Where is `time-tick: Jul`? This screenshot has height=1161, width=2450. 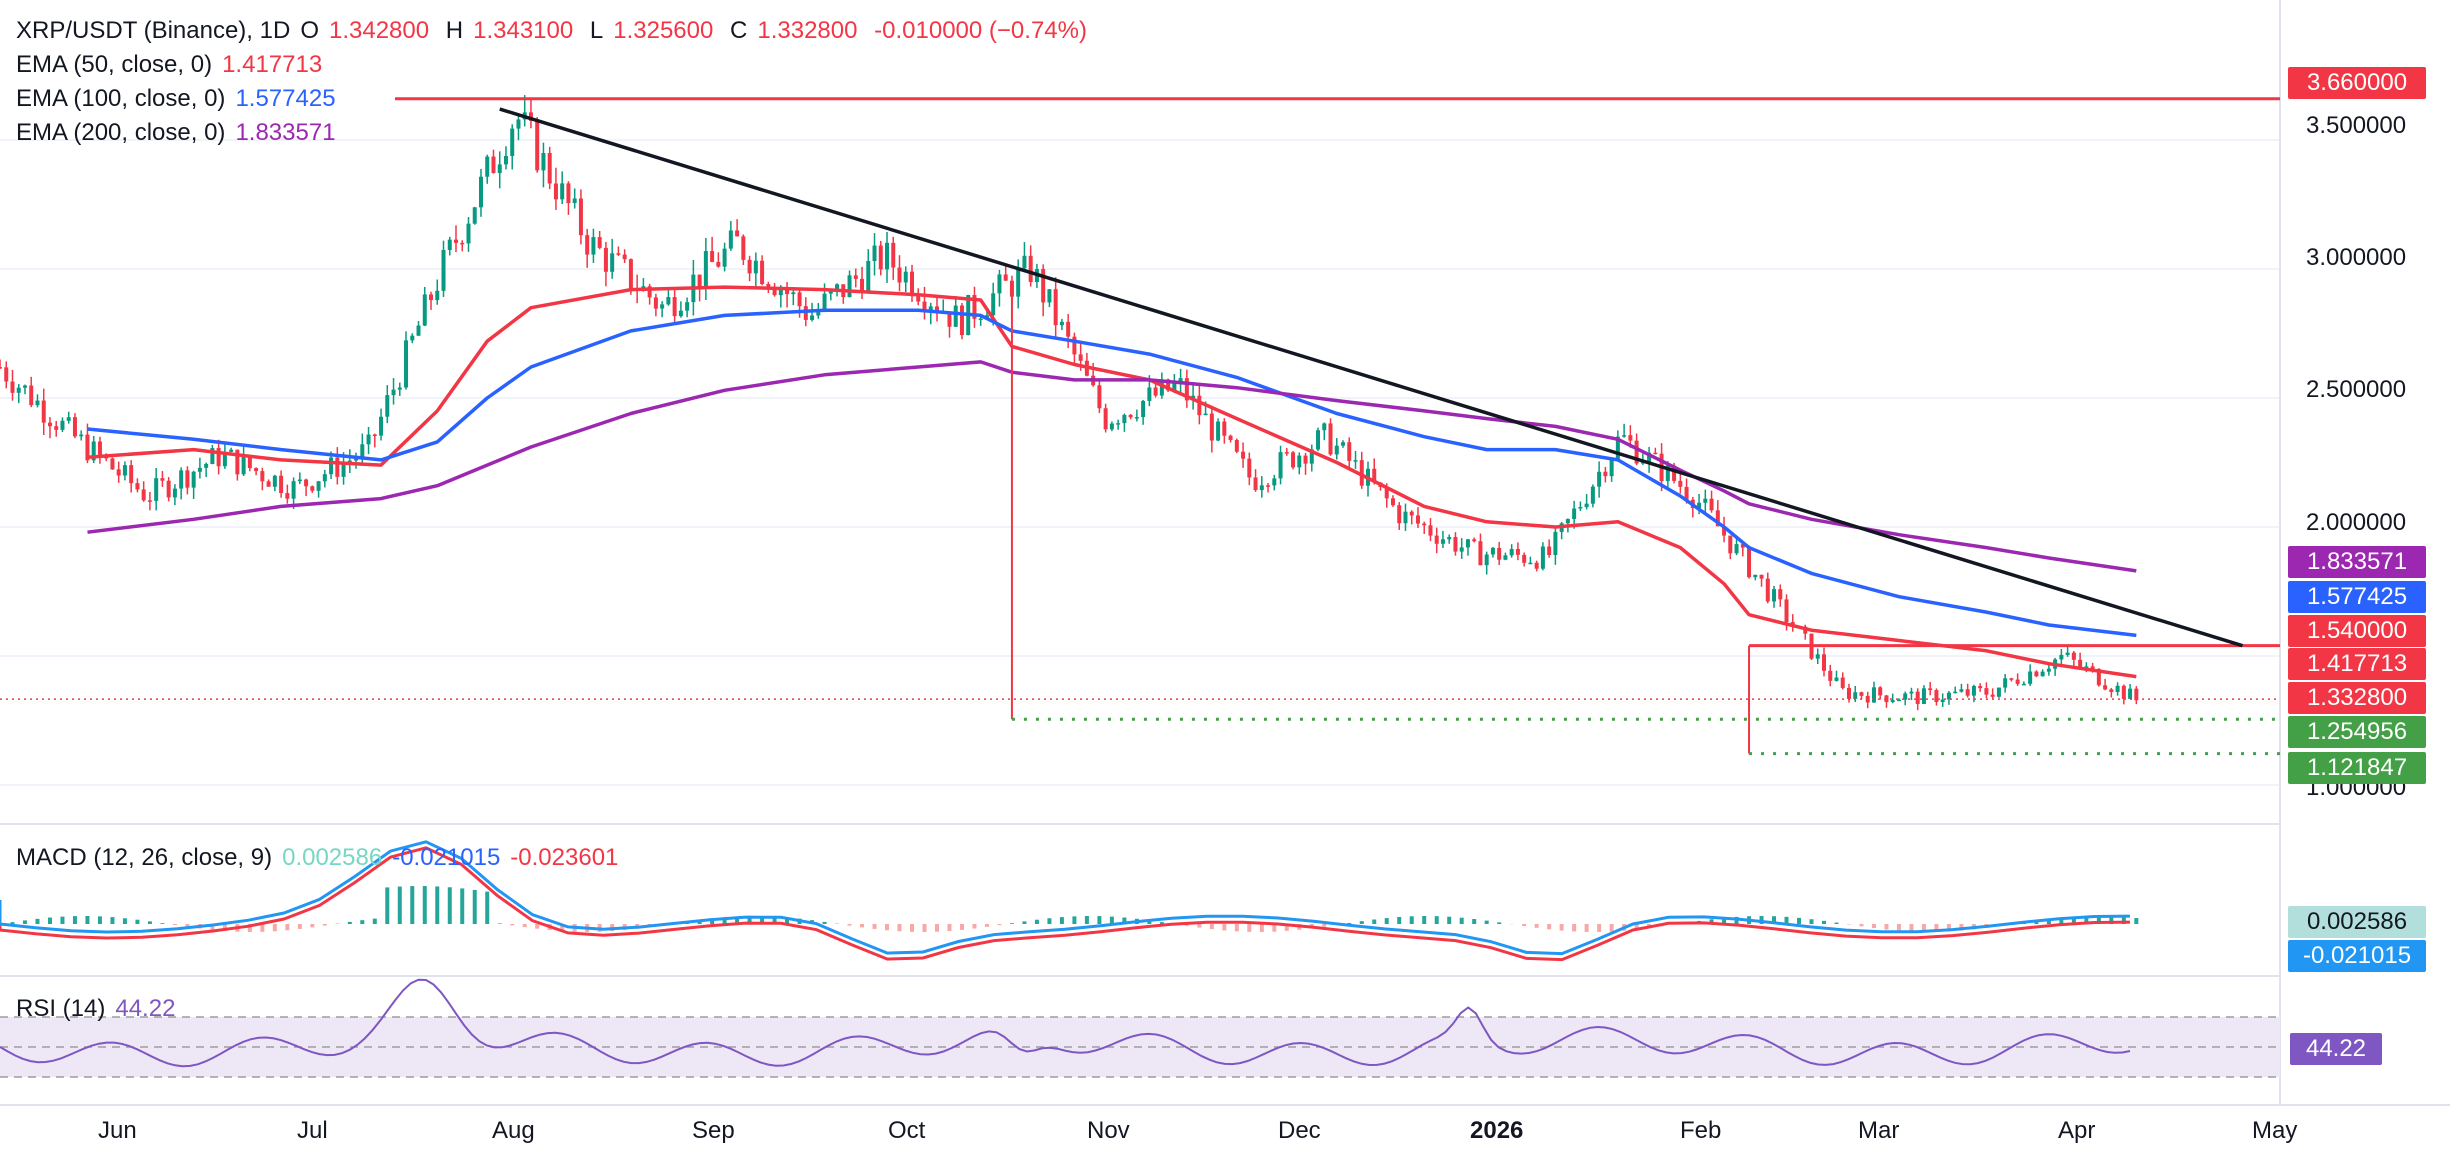
time-tick: Jul is located at coordinates (312, 1131).